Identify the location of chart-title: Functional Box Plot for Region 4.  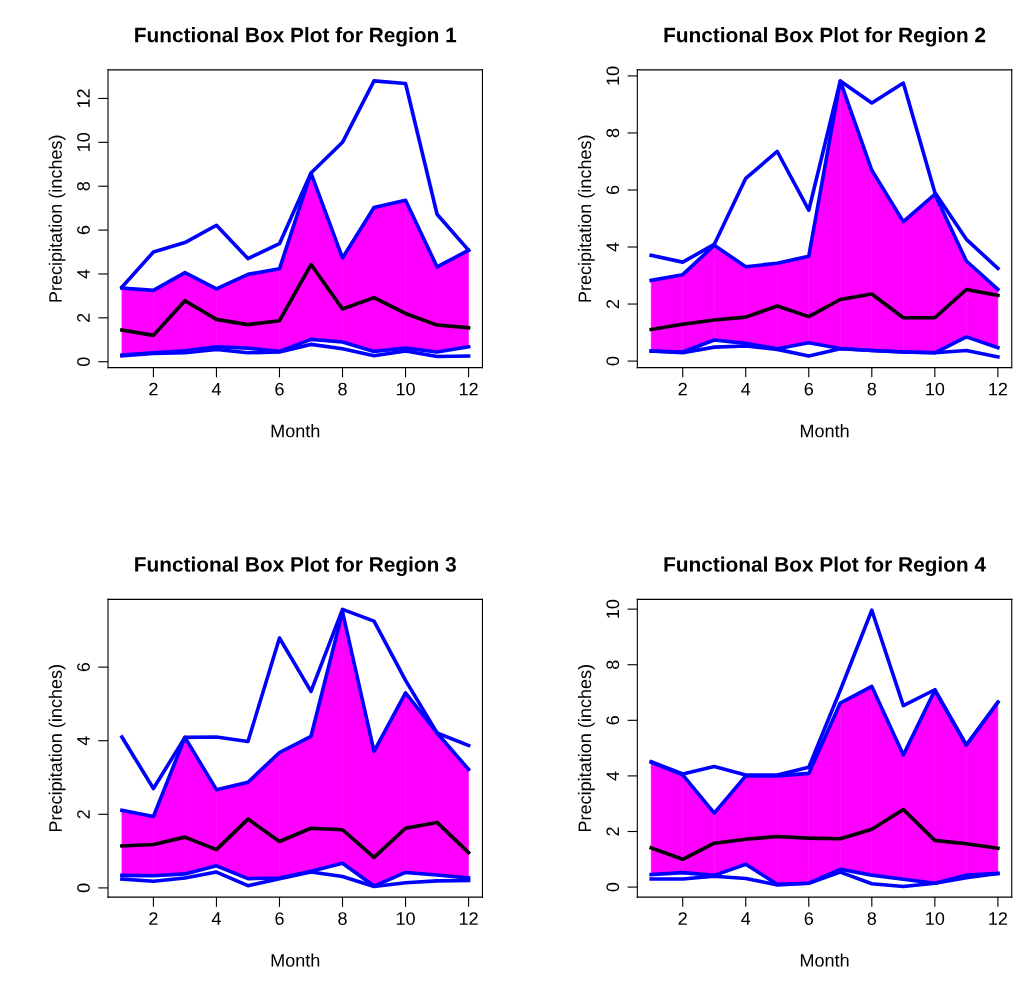
(825, 566).